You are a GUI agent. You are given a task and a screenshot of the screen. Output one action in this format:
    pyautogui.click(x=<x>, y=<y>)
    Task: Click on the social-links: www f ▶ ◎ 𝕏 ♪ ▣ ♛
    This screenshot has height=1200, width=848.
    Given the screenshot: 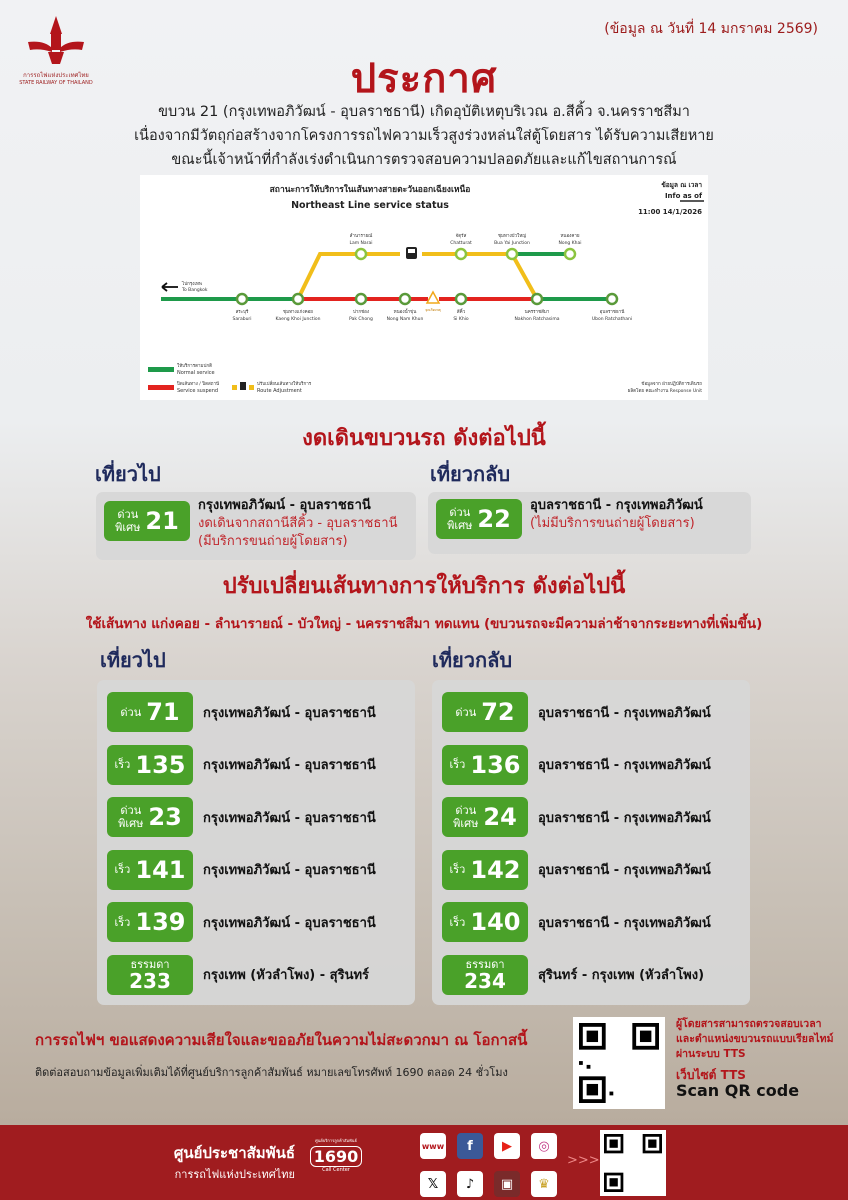 What is the action you would take?
    pyautogui.click(x=488, y=1165)
    